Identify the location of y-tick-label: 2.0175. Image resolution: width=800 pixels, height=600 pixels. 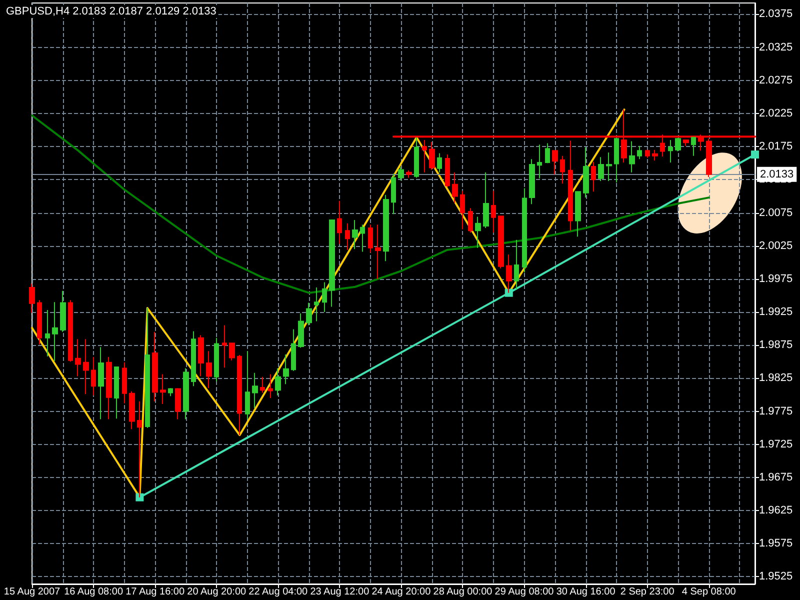
(776, 146).